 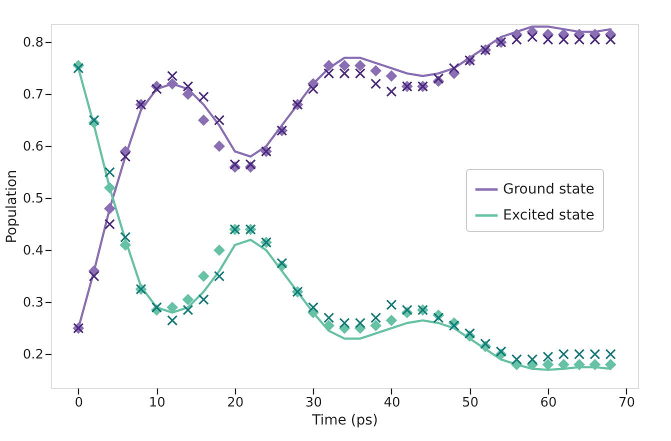 I want to click on y-tick-label: 0.8, so click(x=33, y=43).